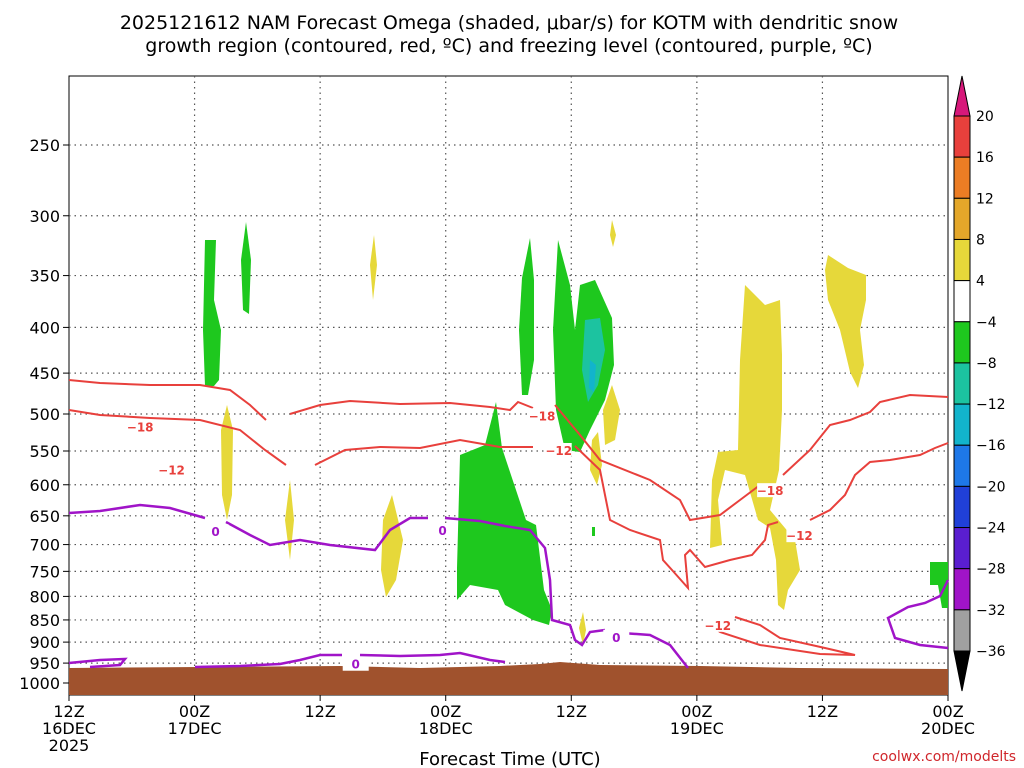 The width and height of the screenshot is (1024, 768). I want to click on dgz-minus18-contour-b, so click(411, 407).